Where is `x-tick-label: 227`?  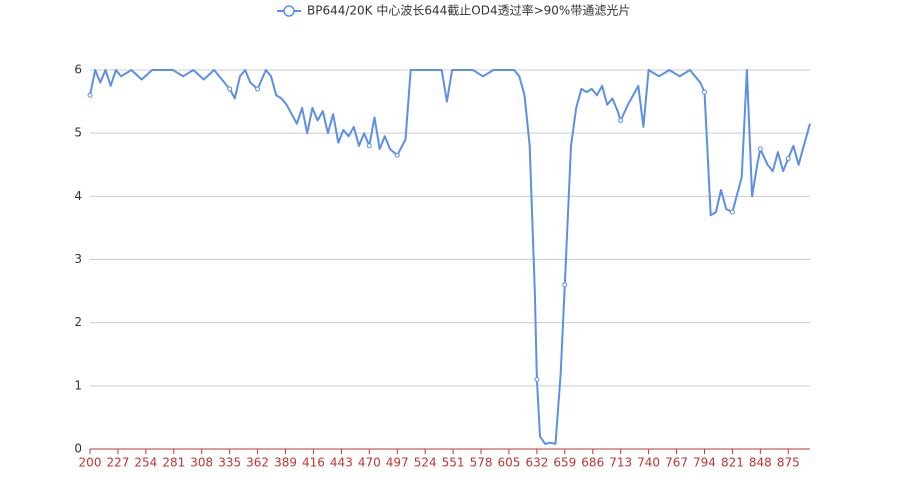
x-tick-label: 227 is located at coordinates (117, 463).